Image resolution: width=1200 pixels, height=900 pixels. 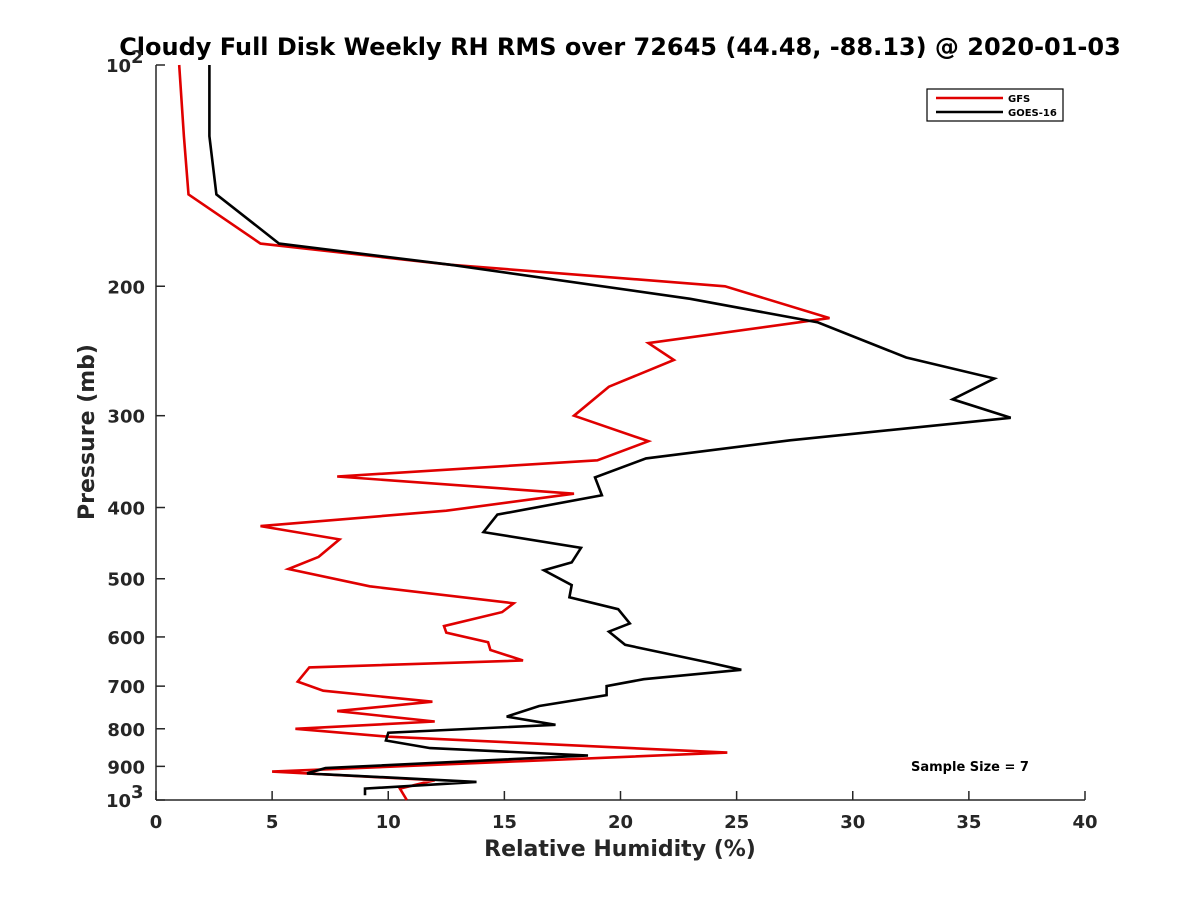 I want to click on y-tick-label: 200, so click(x=126, y=287).